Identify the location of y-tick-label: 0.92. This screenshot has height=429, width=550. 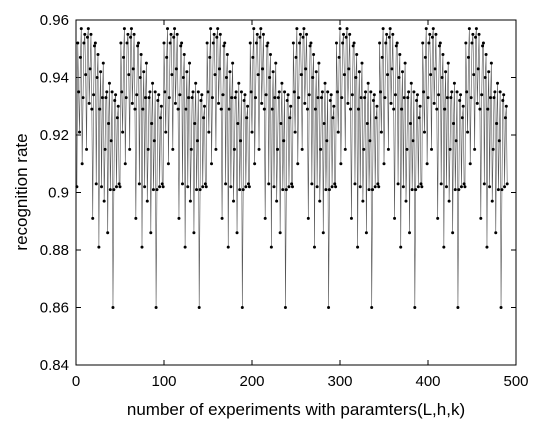
(54, 135).